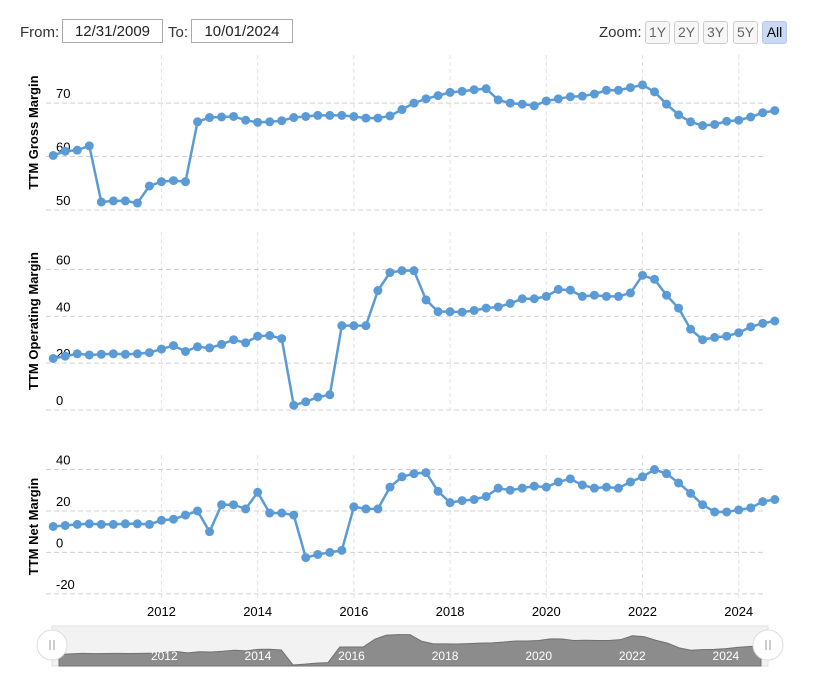 The image size is (820, 686). Describe the element at coordinates (642, 611) in the screenshot. I see `x-tick-label: 2022` at that location.